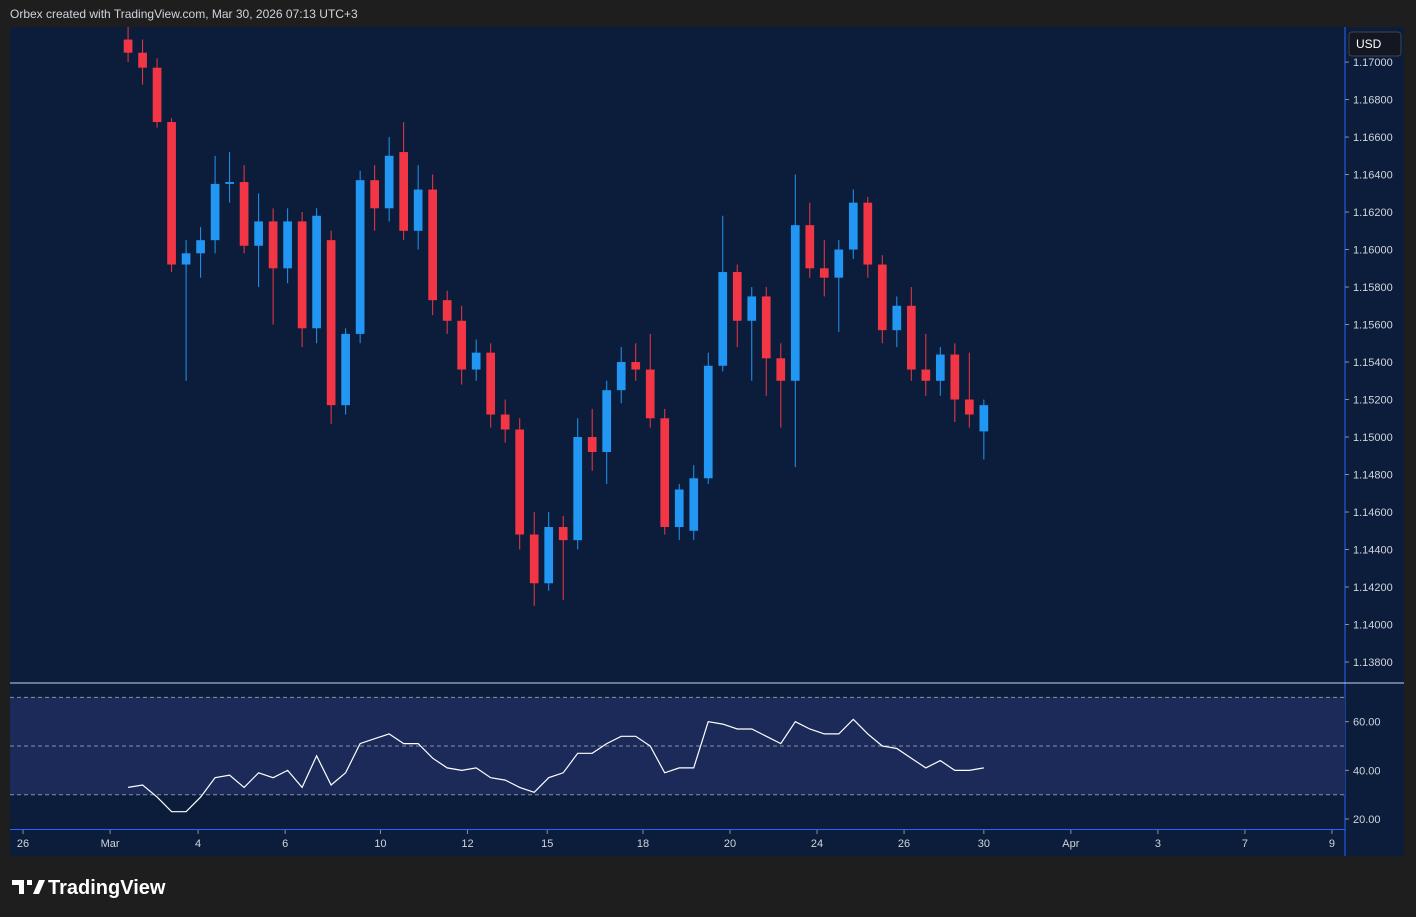 This screenshot has height=917, width=1416. Describe the element at coordinates (1369, 44) in the screenshot. I see `currency-label: USD` at that location.